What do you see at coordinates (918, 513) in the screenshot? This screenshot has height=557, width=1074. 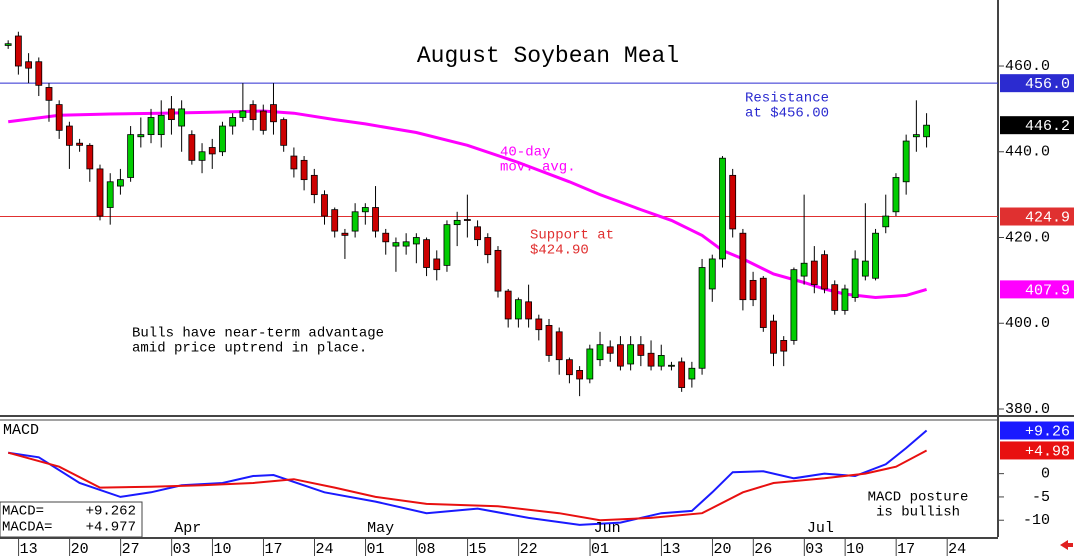 I see `annotation: is bullish` at bounding box center [918, 513].